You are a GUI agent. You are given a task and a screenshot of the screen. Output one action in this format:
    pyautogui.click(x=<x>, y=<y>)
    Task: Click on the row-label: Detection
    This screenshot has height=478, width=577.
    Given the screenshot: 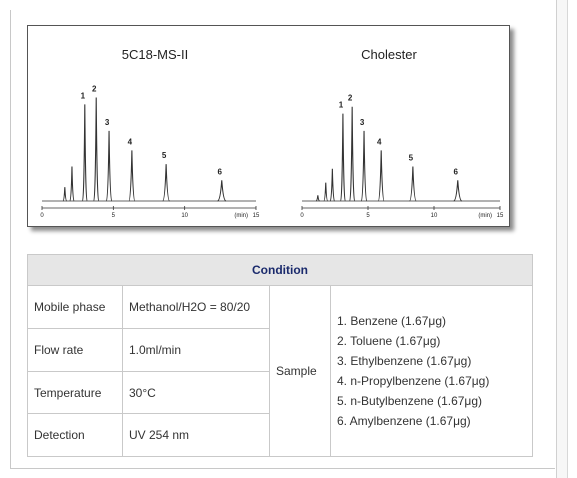 What is the action you would take?
    pyautogui.click(x=75, y=435)
    